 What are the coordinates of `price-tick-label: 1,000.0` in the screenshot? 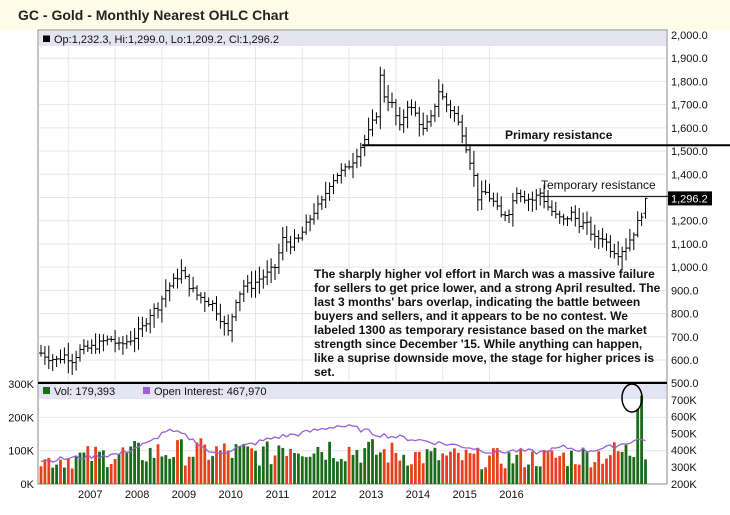 It's located at (689, 268).